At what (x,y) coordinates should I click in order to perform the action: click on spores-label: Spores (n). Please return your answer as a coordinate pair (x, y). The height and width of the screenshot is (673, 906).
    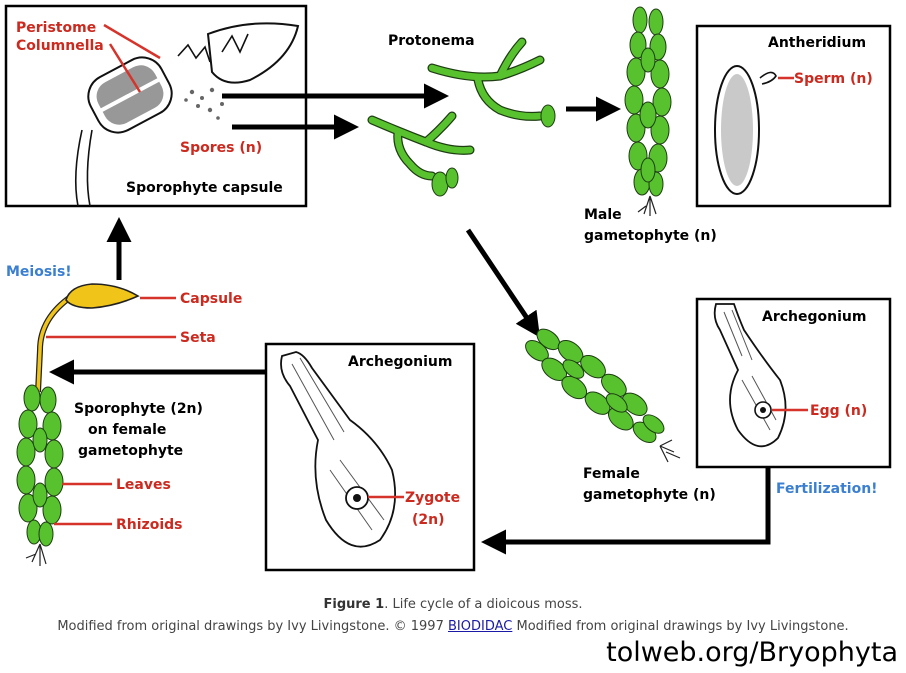
    Looking at the image, I should click on (221, 148).